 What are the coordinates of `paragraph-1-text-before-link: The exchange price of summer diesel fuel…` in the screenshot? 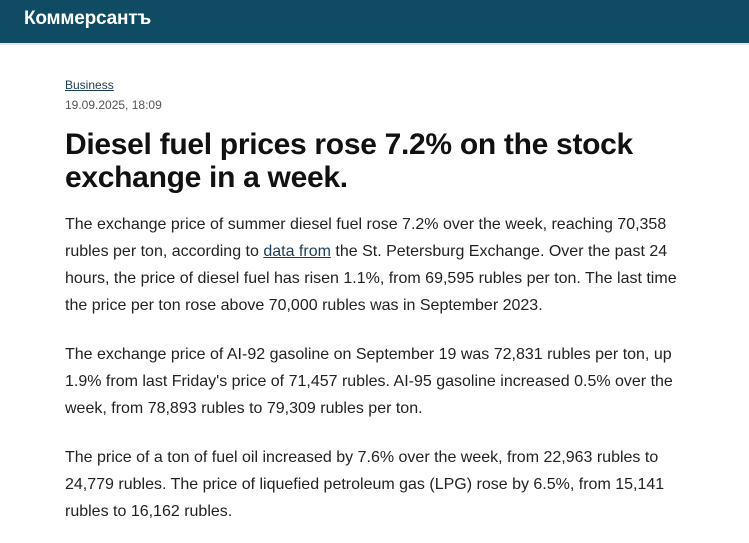 It's located at (366, 238).